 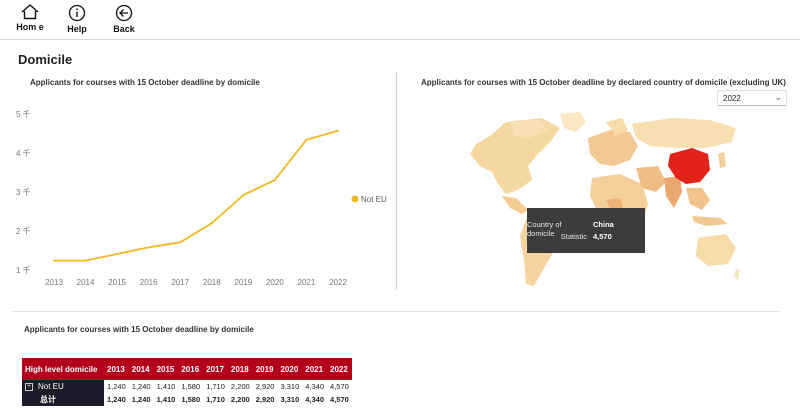 What do you see at coordinates (124, 29) in the screenshot?
I see `back-label: Back` at bounding box center [124, 29].